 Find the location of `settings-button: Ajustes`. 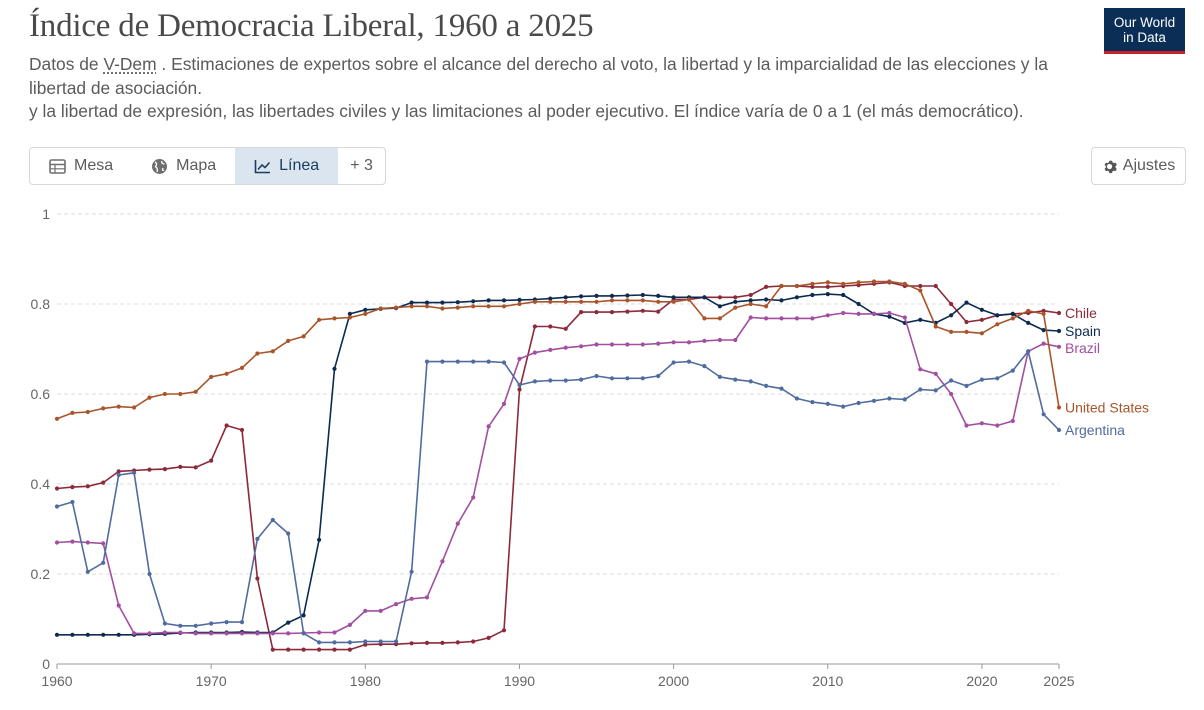

settings-button: Ajustes is located at coordinates (1138, 166).